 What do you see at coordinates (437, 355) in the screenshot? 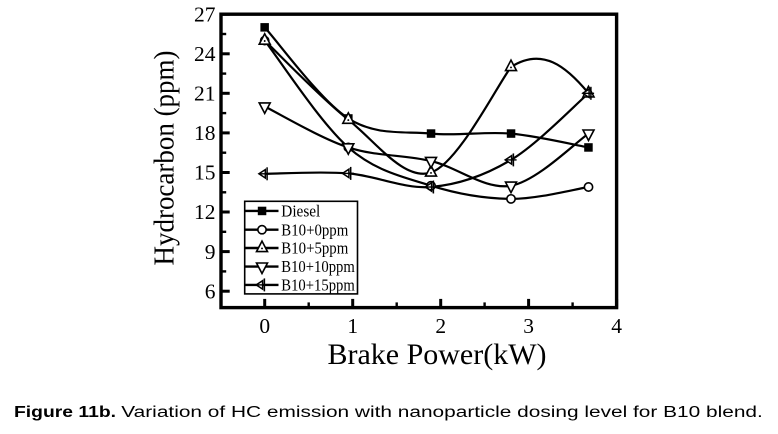
I see `svg-text: Brake Power(kW)` at bounding box center [437, 355].